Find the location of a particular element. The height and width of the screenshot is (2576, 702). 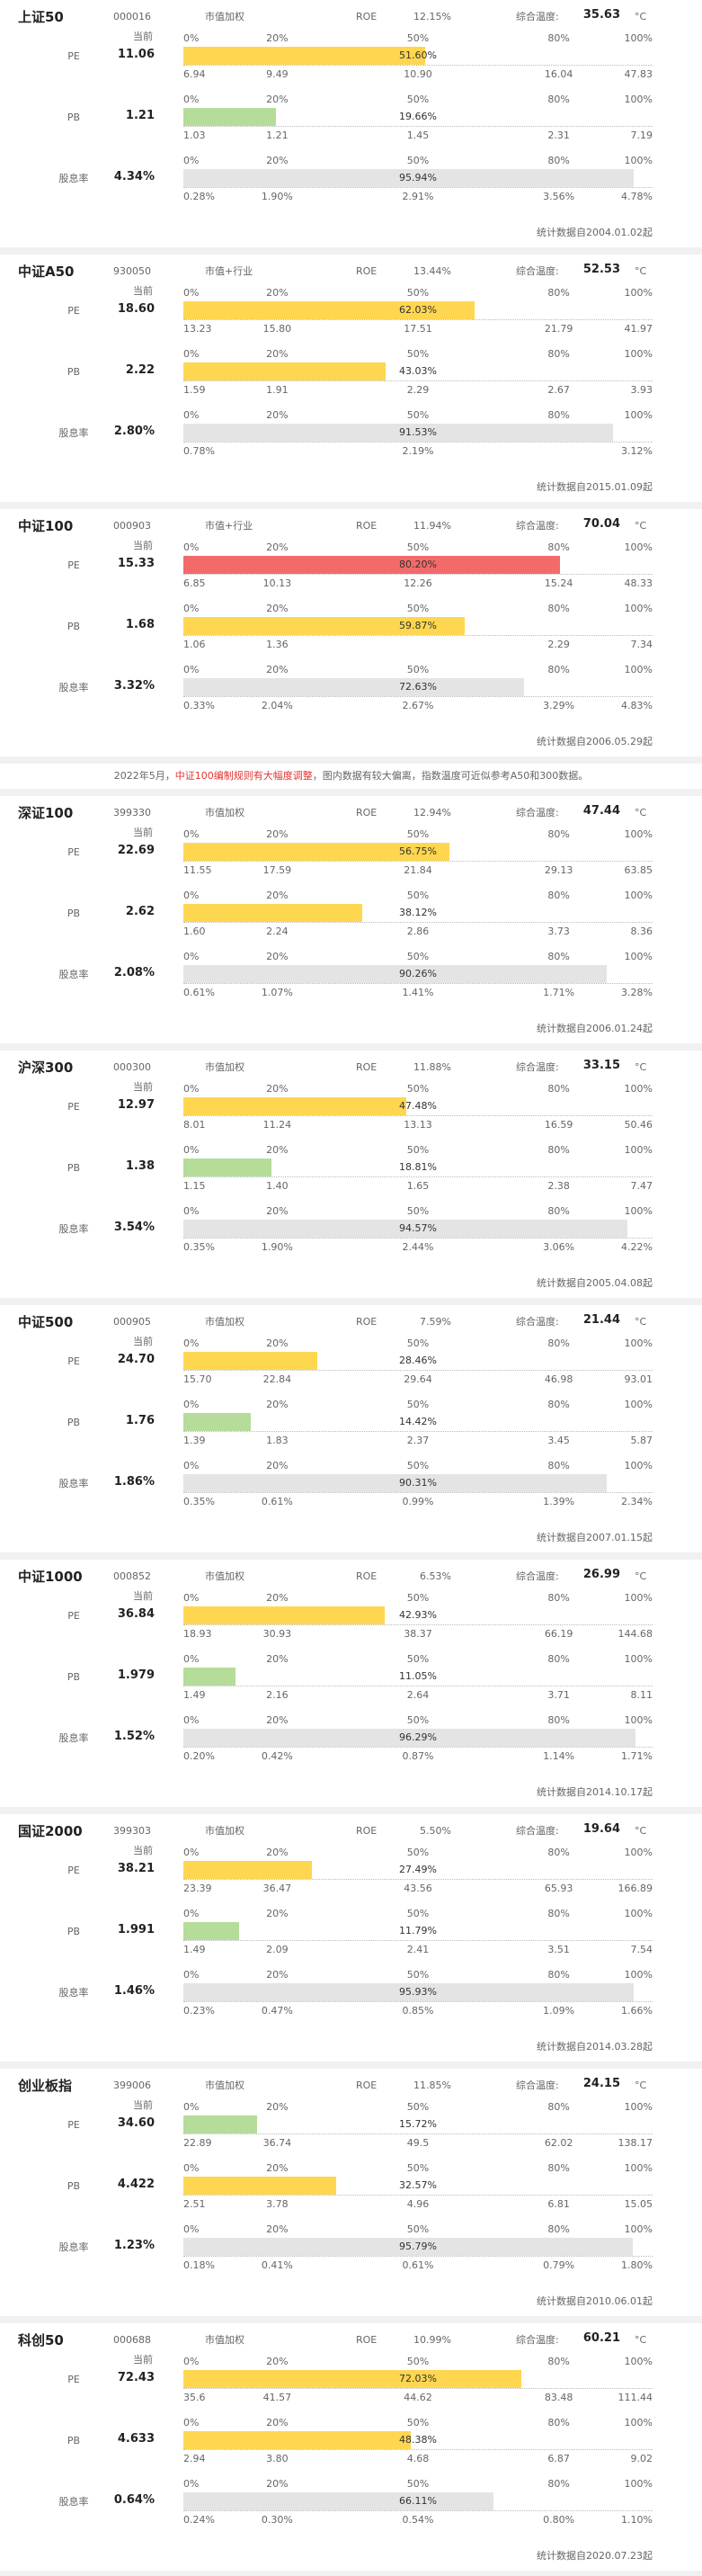

quantile-value: 41.97 is located at coordinates (638, 329).